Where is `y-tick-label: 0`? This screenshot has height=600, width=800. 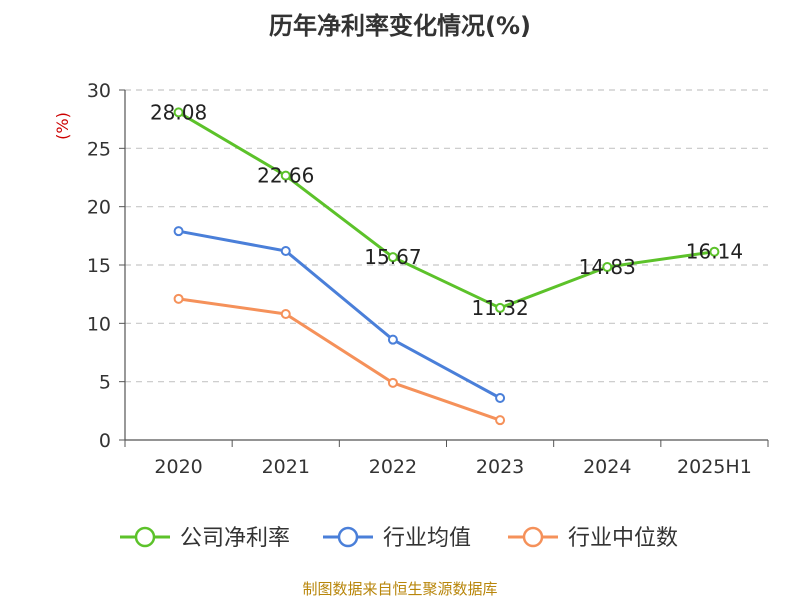 y-tick-label: 0 is located at coordinates (105, 441).